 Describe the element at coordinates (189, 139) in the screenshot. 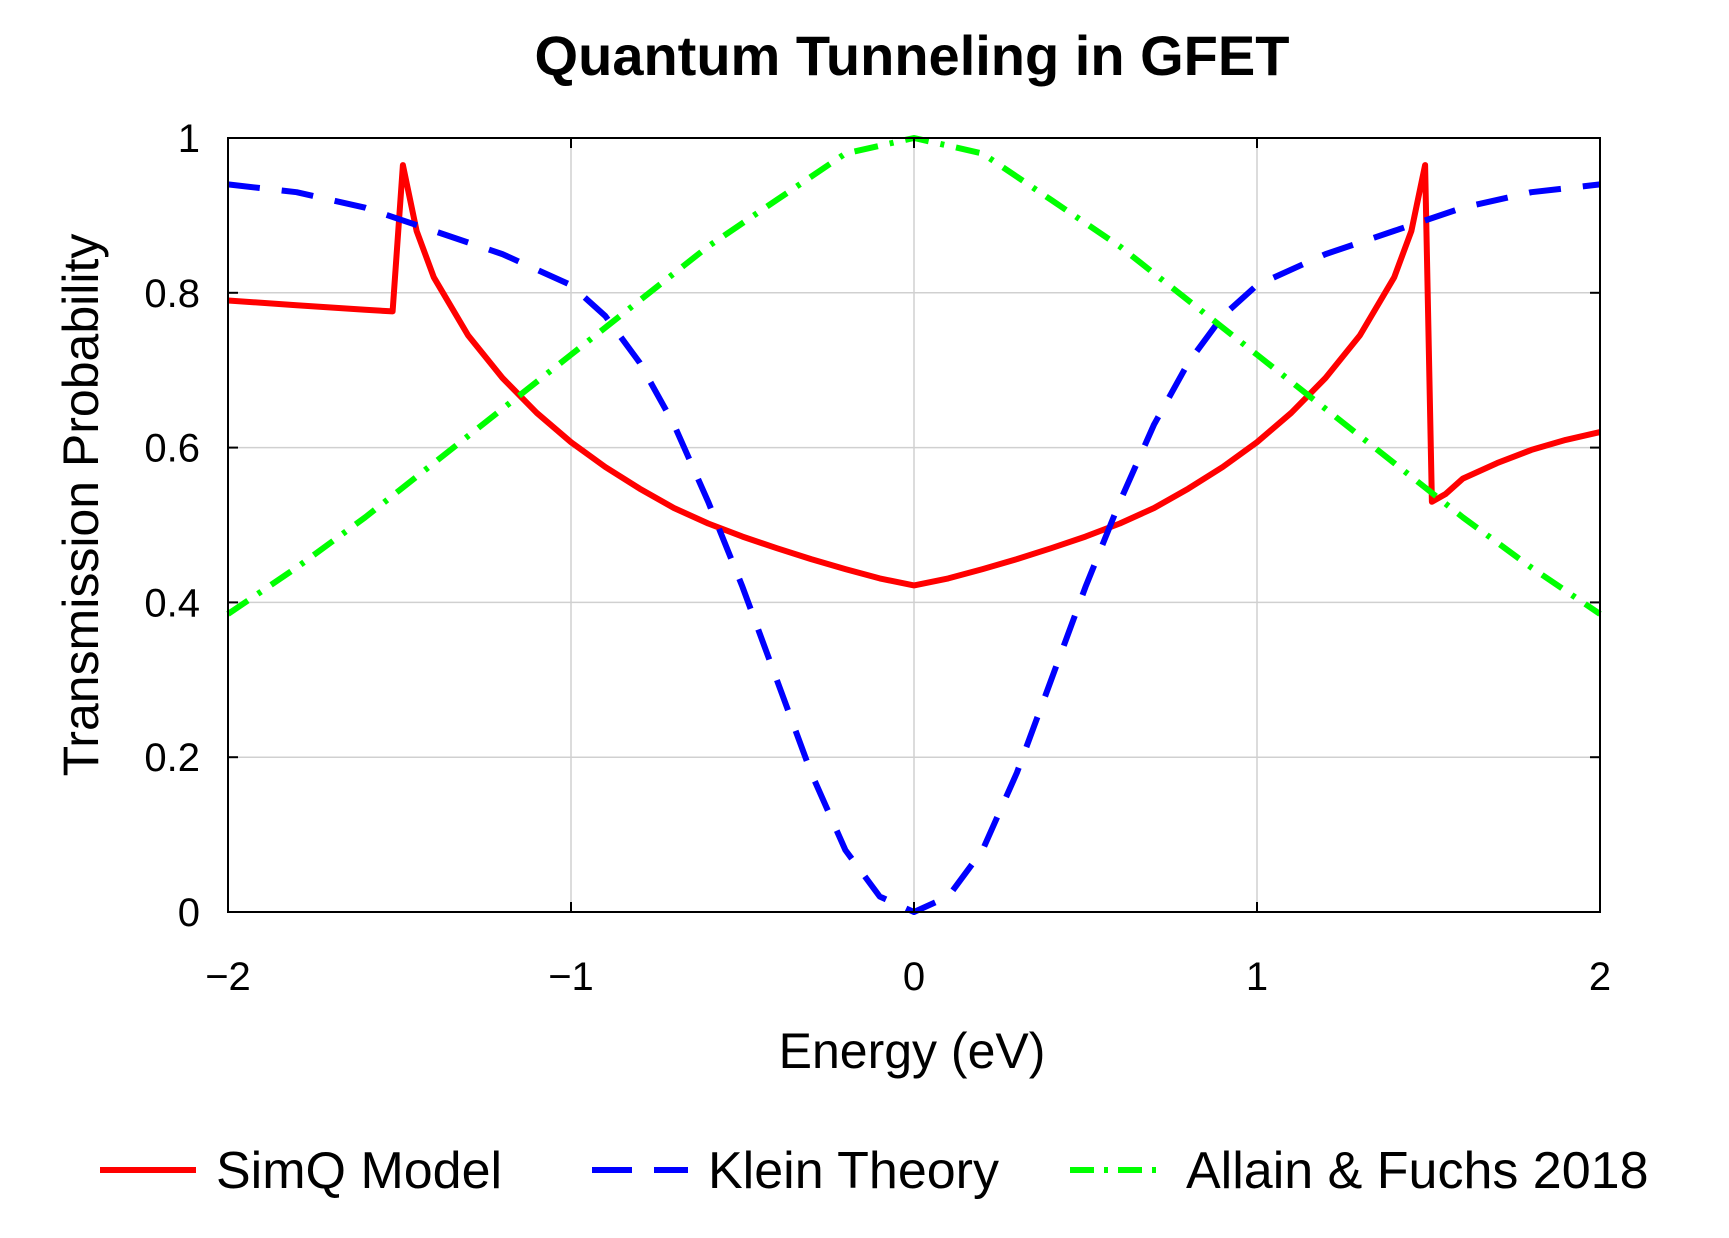

I see `y-tick-label: 1` at that location.